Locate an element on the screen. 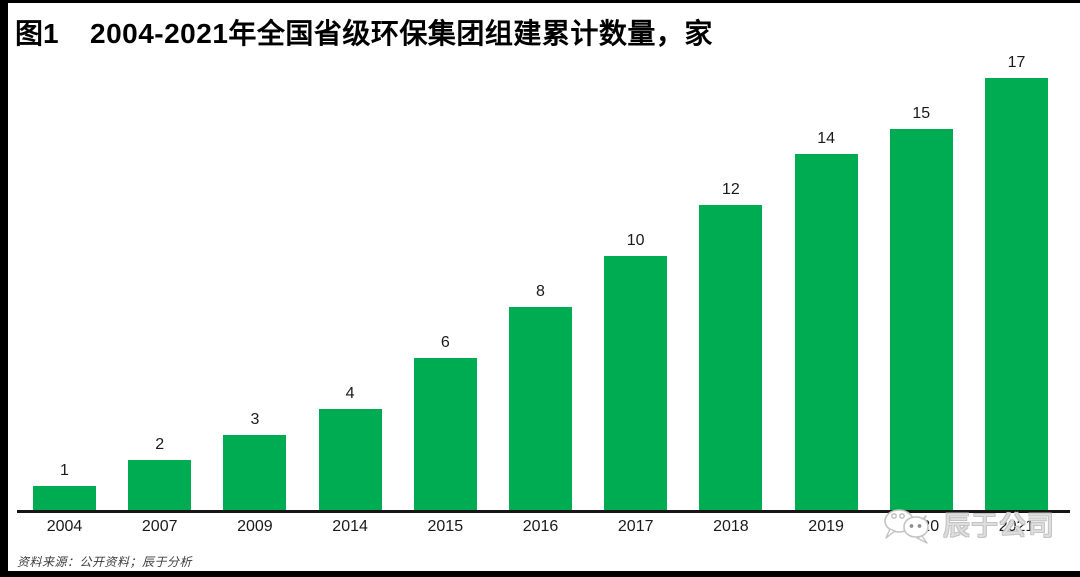 The image size is (1080, 577). bar-value-label: 6 is located at coordinates (445, 342).